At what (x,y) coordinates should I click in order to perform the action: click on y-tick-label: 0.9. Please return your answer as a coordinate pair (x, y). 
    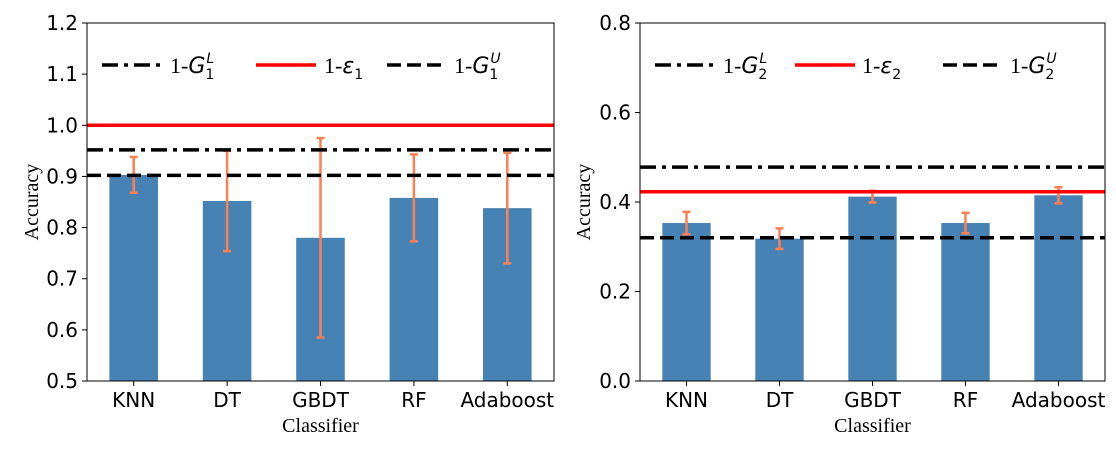
    Looking at the image, I should click on (62, 176).